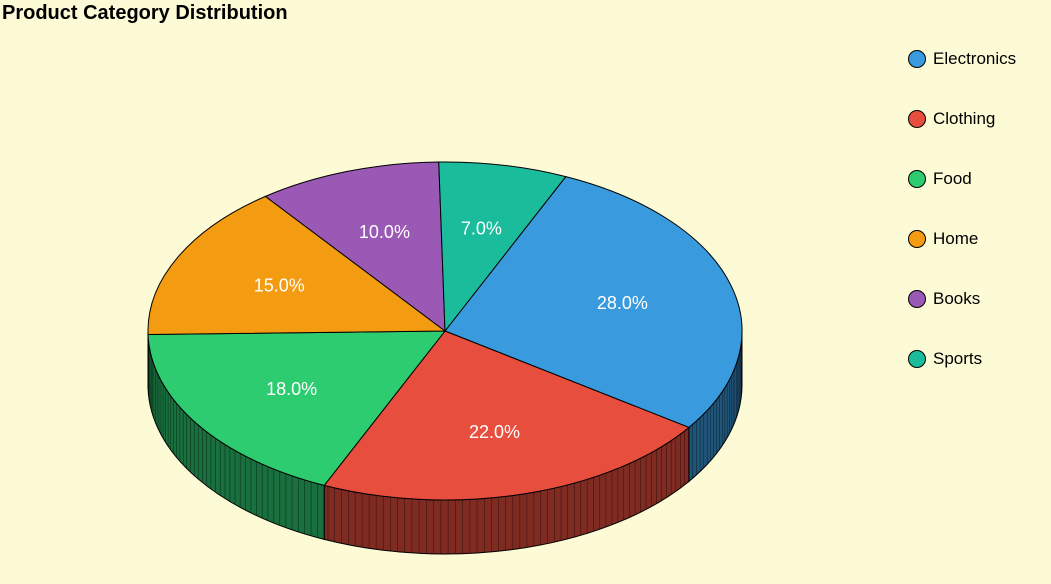  What do you see at coordinates (957, 298) in the screenshot?
I see `legend-label: Books` at bounding box center [957, 298].